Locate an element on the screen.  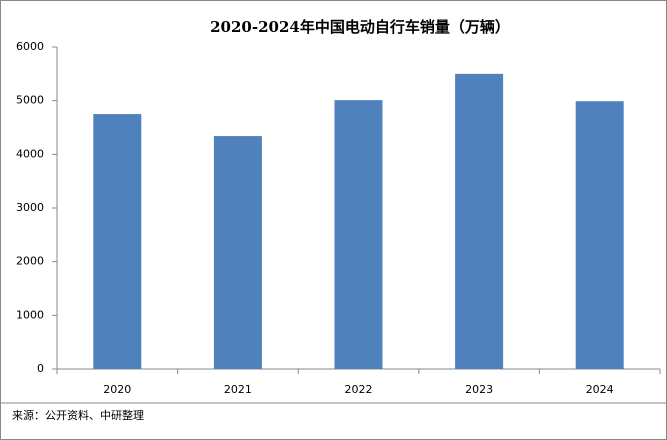
y-tick-label: 2000 is located at coordinates (30, 261).